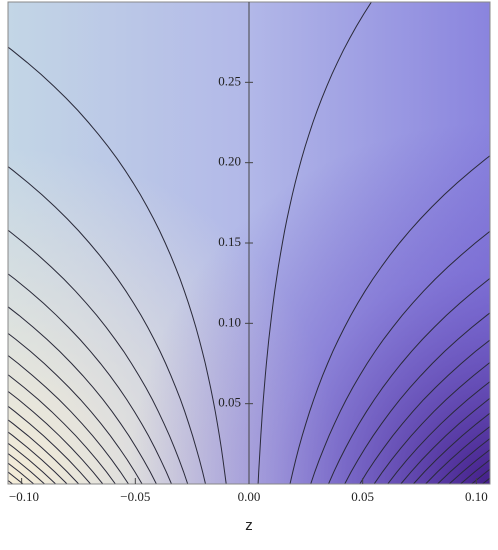 This screenshot has width=498, height=550. What do you see at coordinates (135, 496) in the screenshot?
I see `x-tick-label: −0.05` at bounding box center [135, 496].